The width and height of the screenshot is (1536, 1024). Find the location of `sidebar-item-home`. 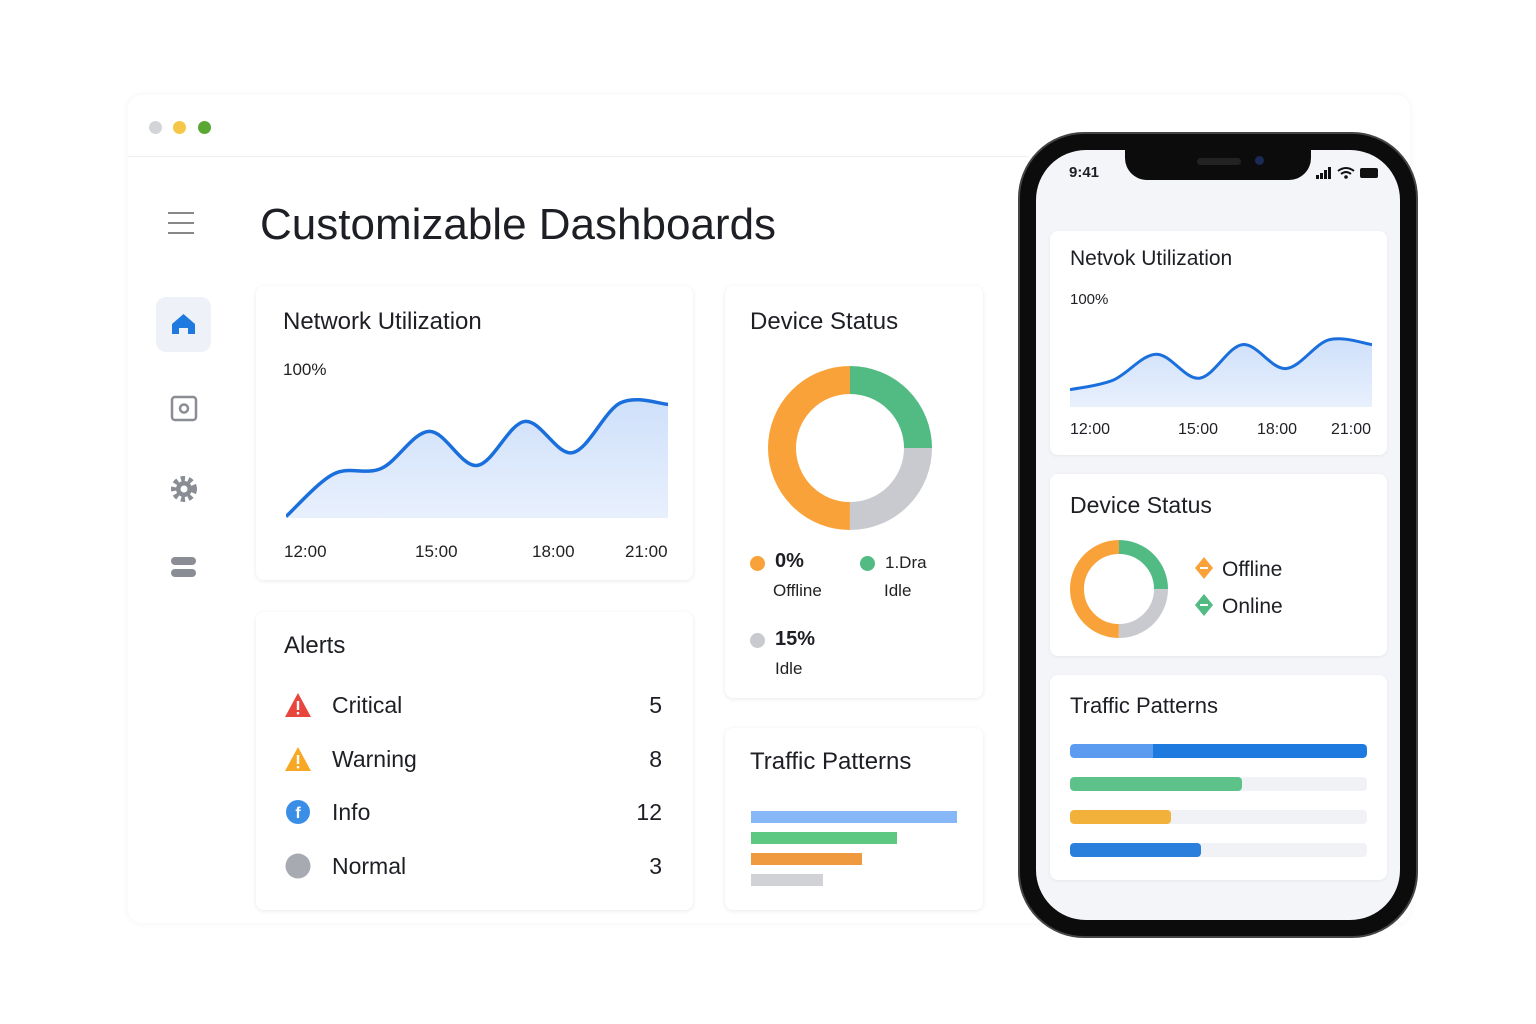

sidebar-item-home is located at coordinates (183, 324).